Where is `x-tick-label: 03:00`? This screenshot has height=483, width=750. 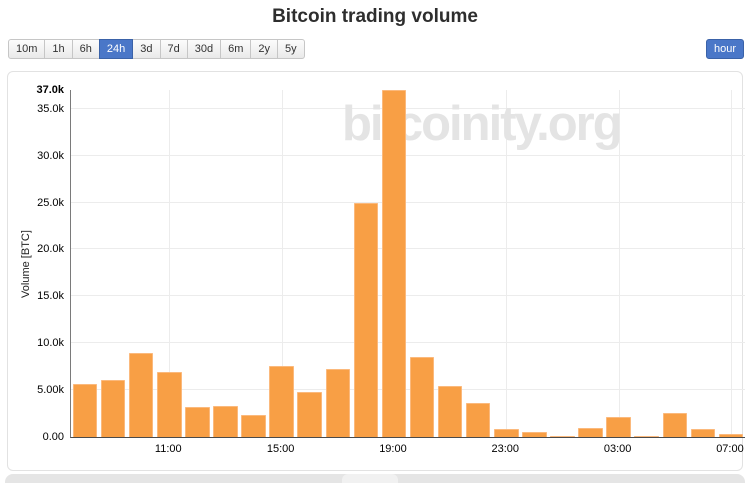
x-tick-label: 03:00 is located at coordinates (617, 449).